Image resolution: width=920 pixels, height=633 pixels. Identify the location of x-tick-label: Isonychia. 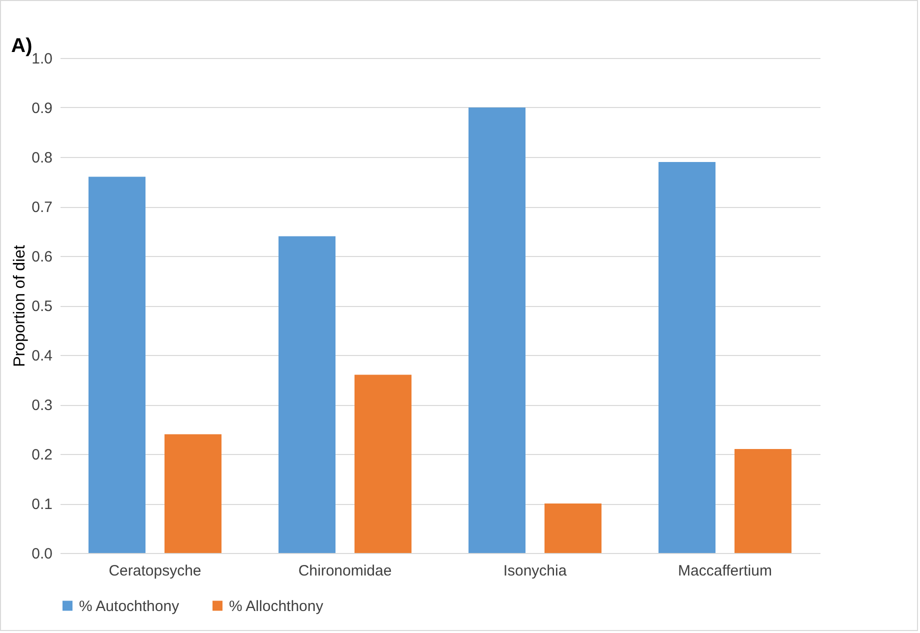
(535, 571).